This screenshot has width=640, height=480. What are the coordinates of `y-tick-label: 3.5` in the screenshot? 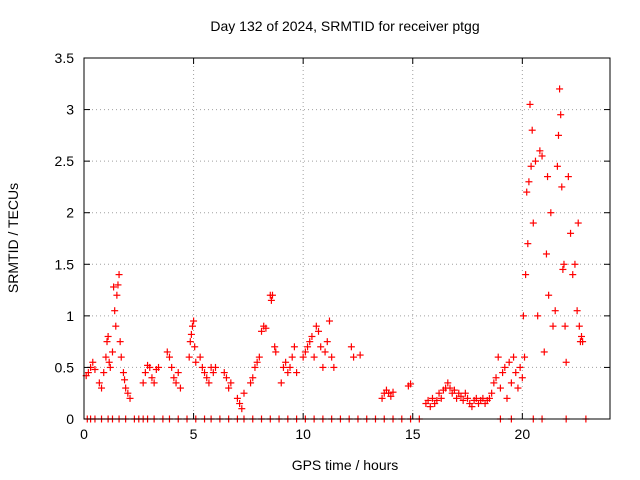 It's located at (65, 58).